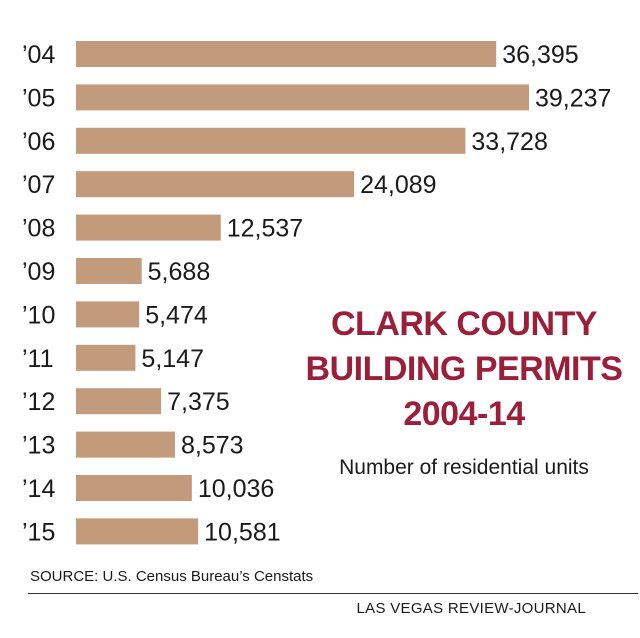  I want to click on value-label: 5,147, so click(172, 359).